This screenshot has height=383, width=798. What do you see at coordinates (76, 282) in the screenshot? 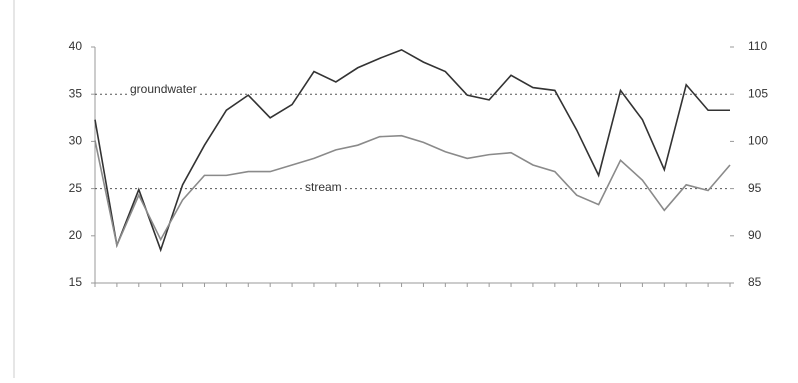
I see `y-tick-label: 15` at bounding box center [76, 282].